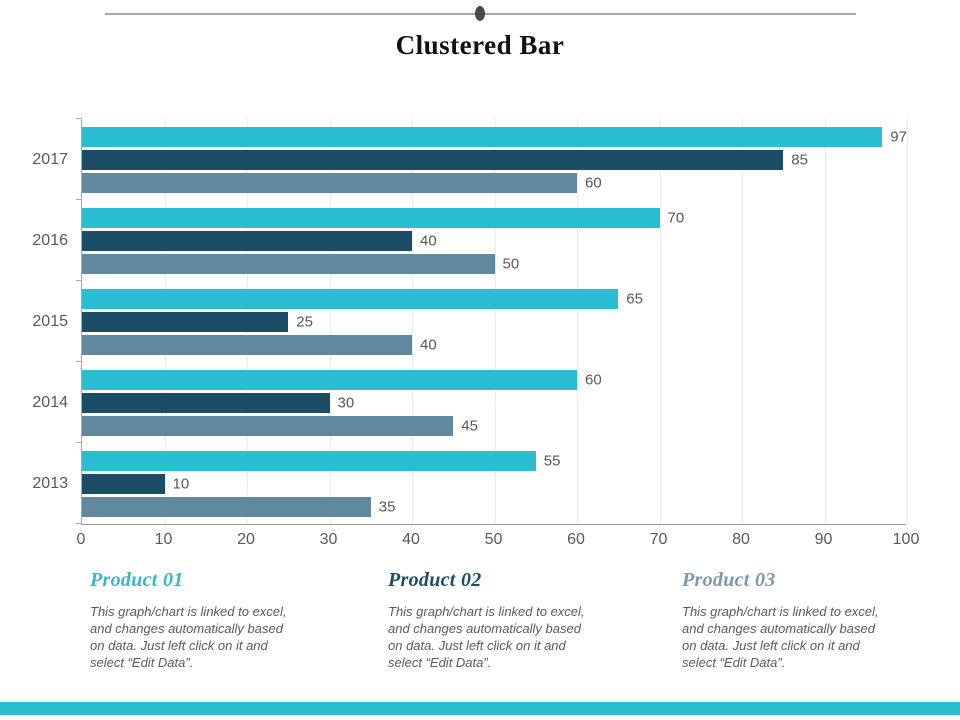  Describe the element at coordinates (480, 45) in the screenshot. I see `page-title: Clustered Bar` at that location.